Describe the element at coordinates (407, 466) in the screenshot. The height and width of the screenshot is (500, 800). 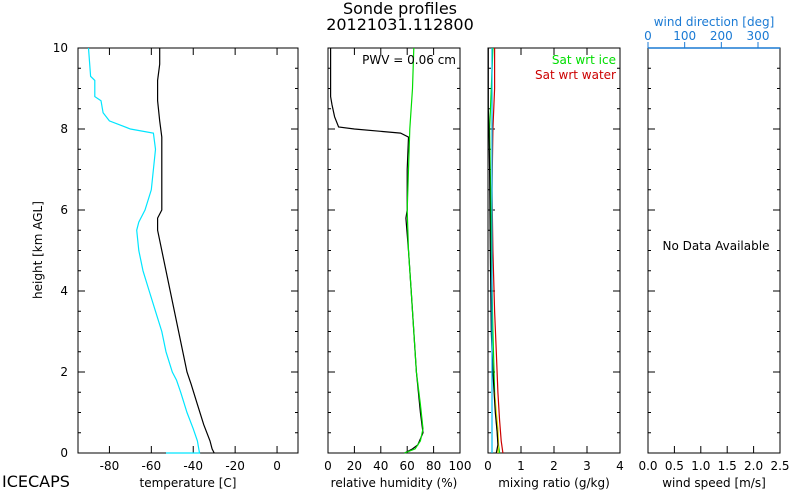
I see `relative-humidity-xtick-label: 60` at that location.